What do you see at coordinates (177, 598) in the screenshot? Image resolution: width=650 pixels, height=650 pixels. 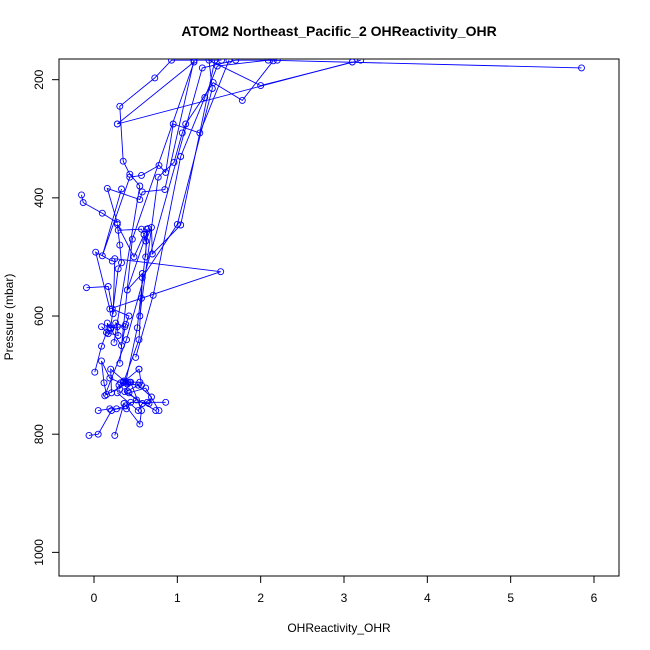 I see `x-tick-label: 1` at bounding box center [177, 598].